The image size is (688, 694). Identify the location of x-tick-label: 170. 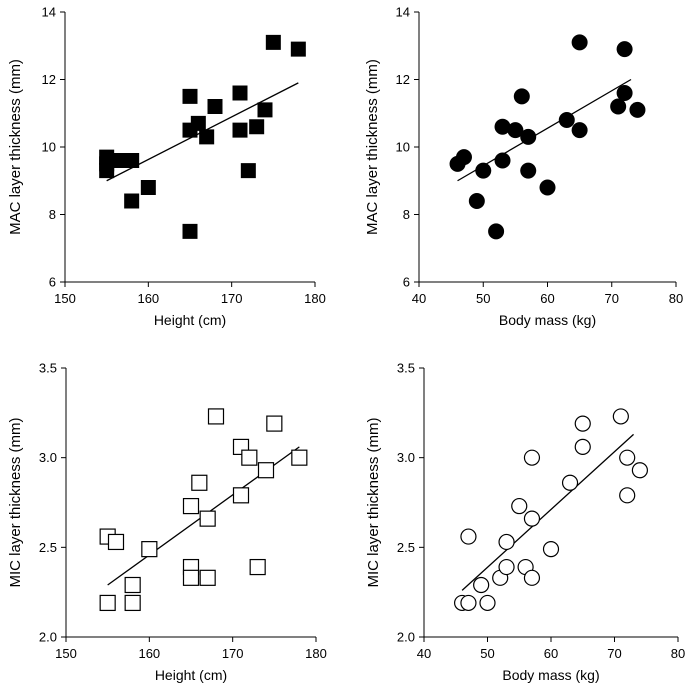
(232, 298).